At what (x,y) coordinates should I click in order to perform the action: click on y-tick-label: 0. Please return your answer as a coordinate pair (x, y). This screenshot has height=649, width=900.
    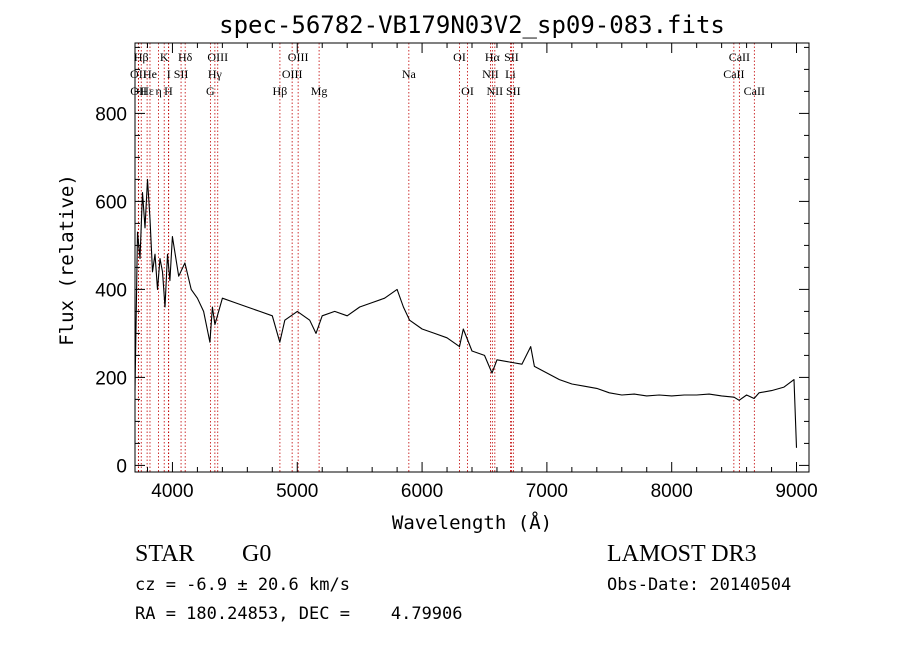
    Looking at the image, I should click on (121, 466).